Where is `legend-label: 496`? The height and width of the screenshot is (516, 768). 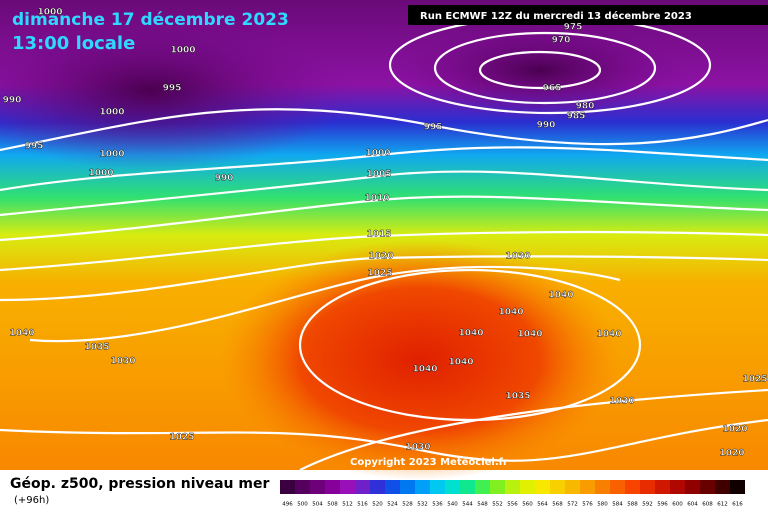
legend-label: 496 is located at coordinates (287, 505).